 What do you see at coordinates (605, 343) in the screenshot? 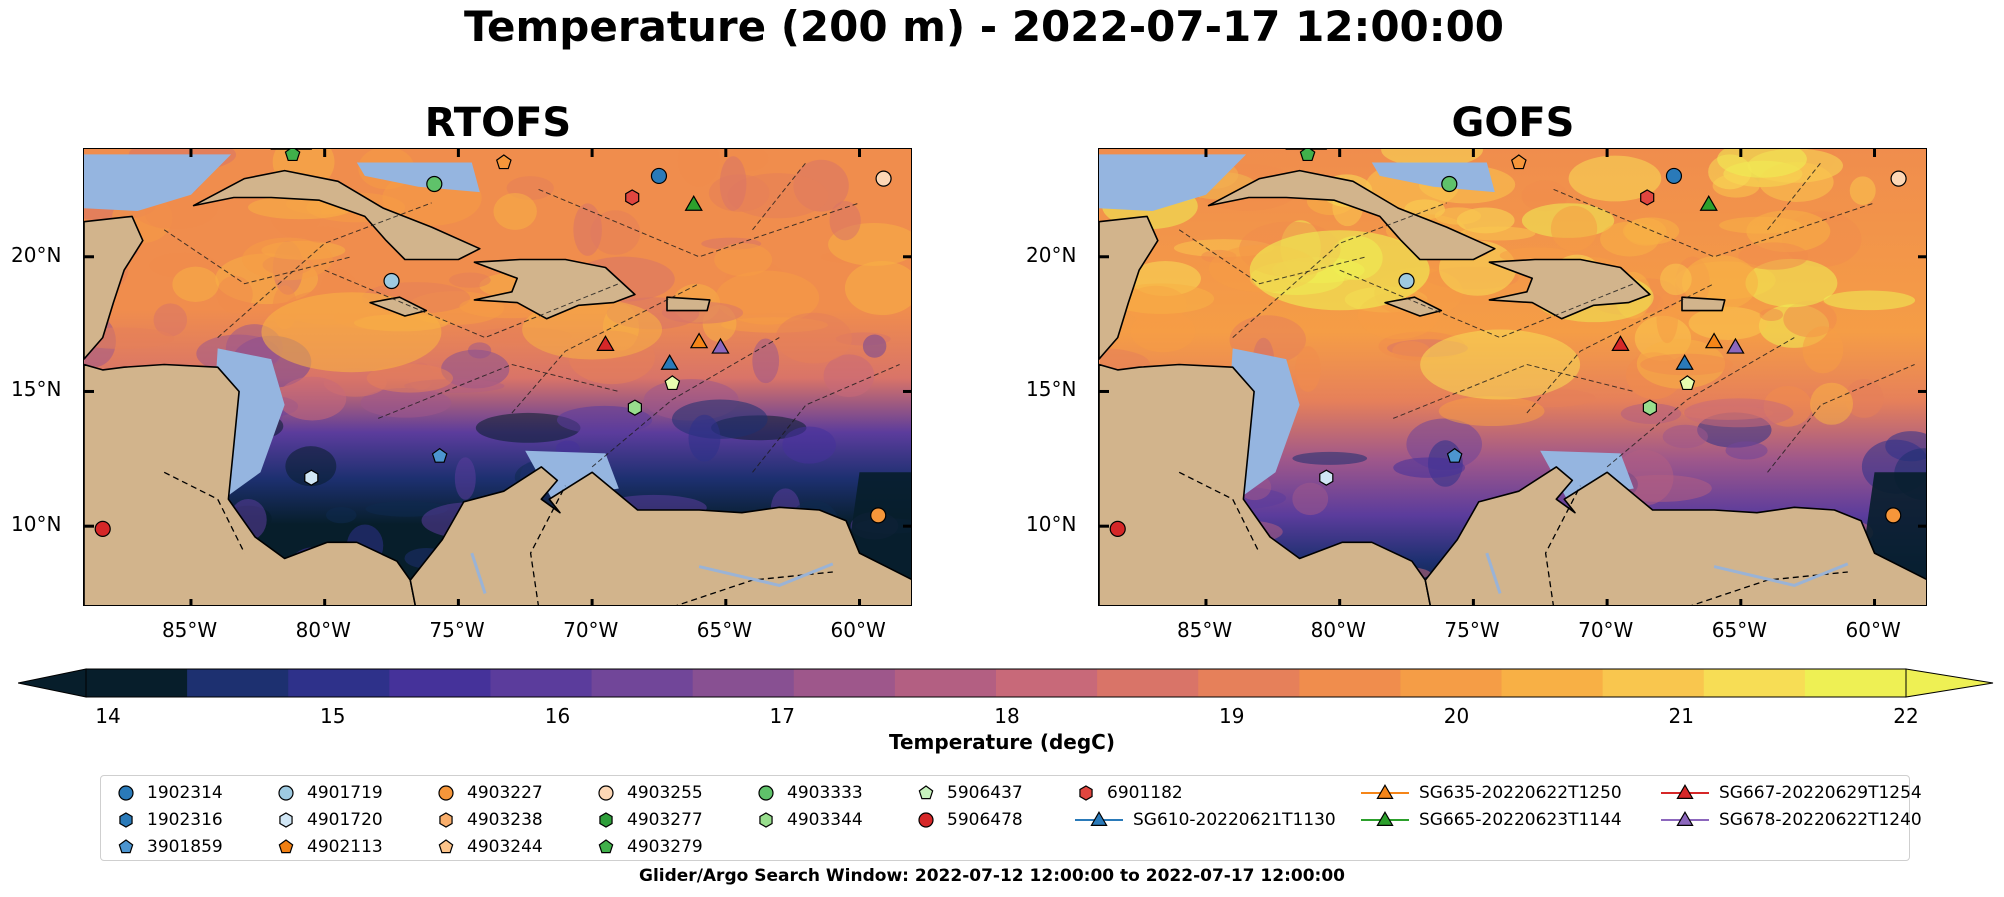
I see `map-marker-SG667-20220629T1254` at bounding box center [605, 343].